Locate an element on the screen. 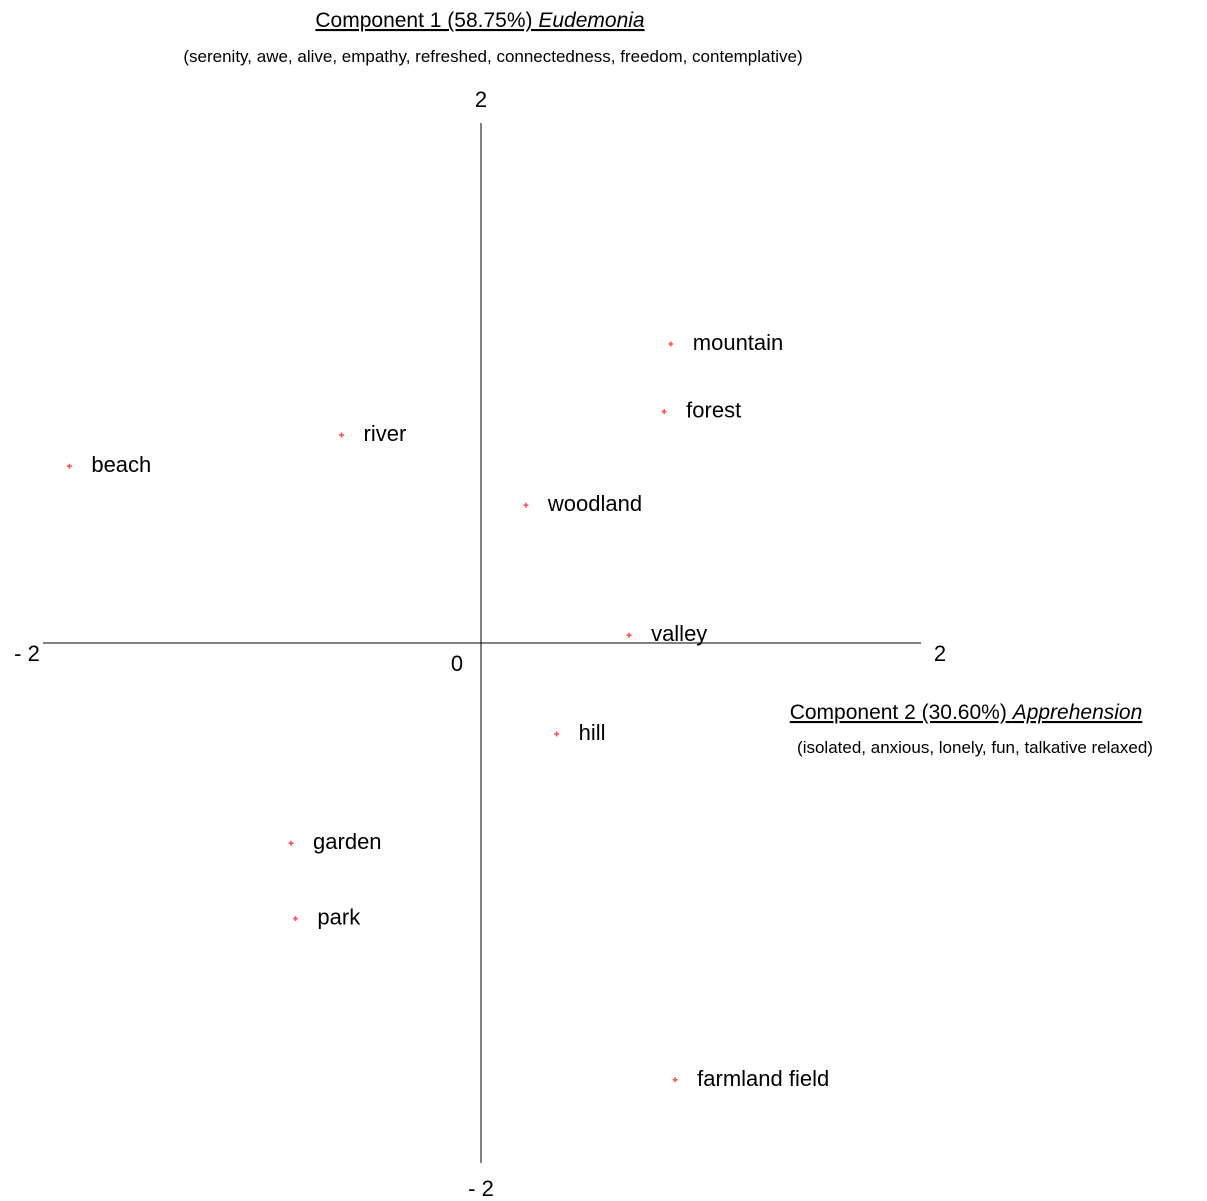 This screenshot has height=1201, width=1207. point-label: forest is located at coordinates (713, 410).